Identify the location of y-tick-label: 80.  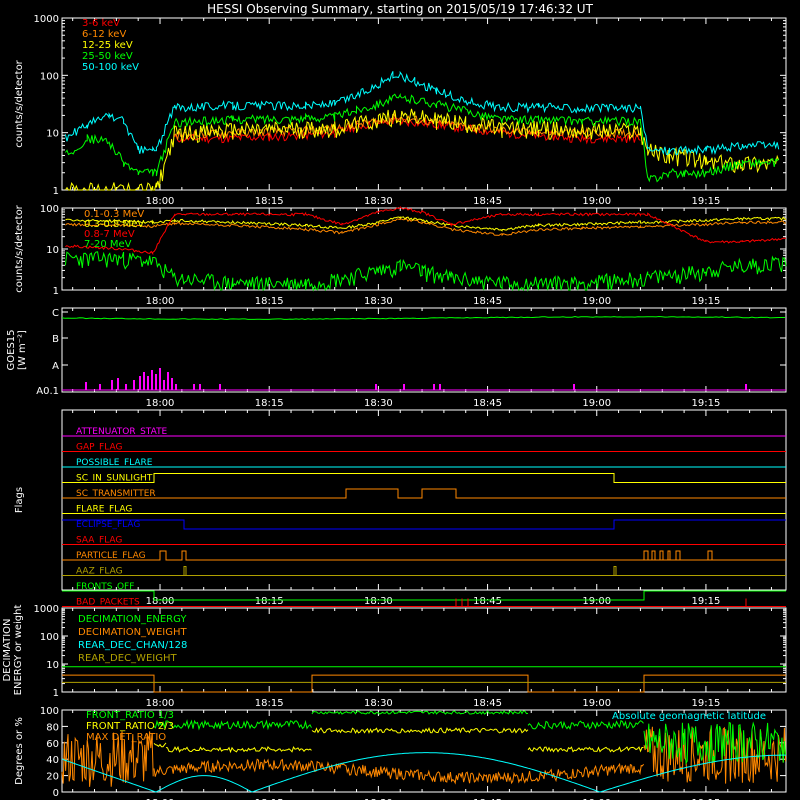
(52, 727).